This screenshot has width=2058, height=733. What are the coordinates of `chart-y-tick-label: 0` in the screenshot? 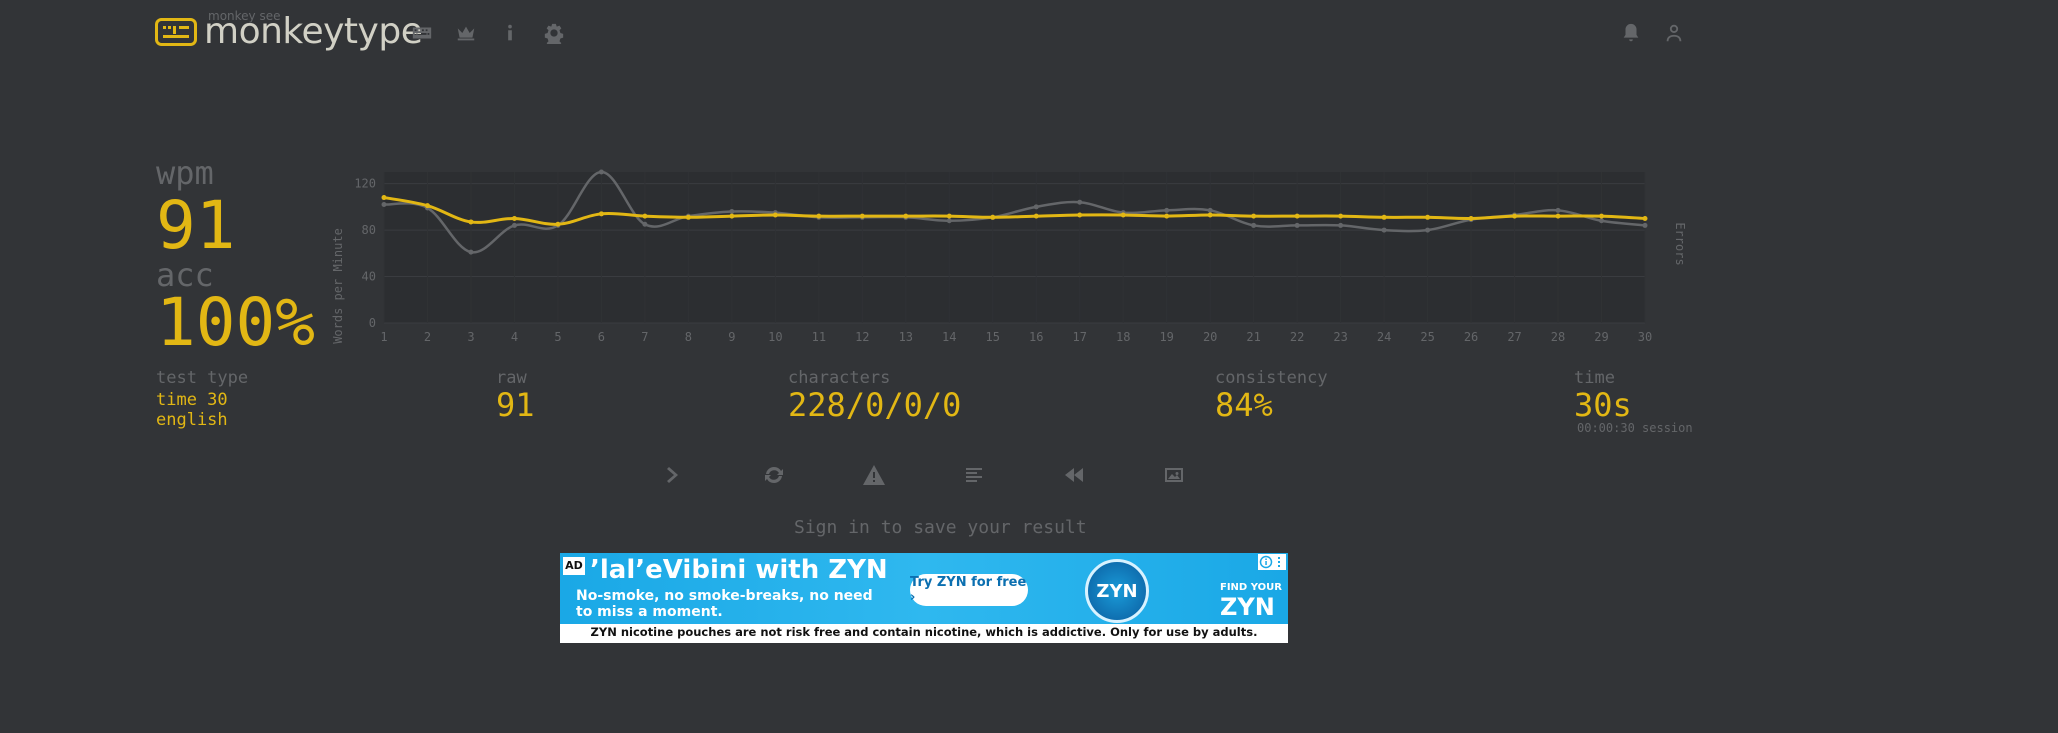 It's located at (372, 323).